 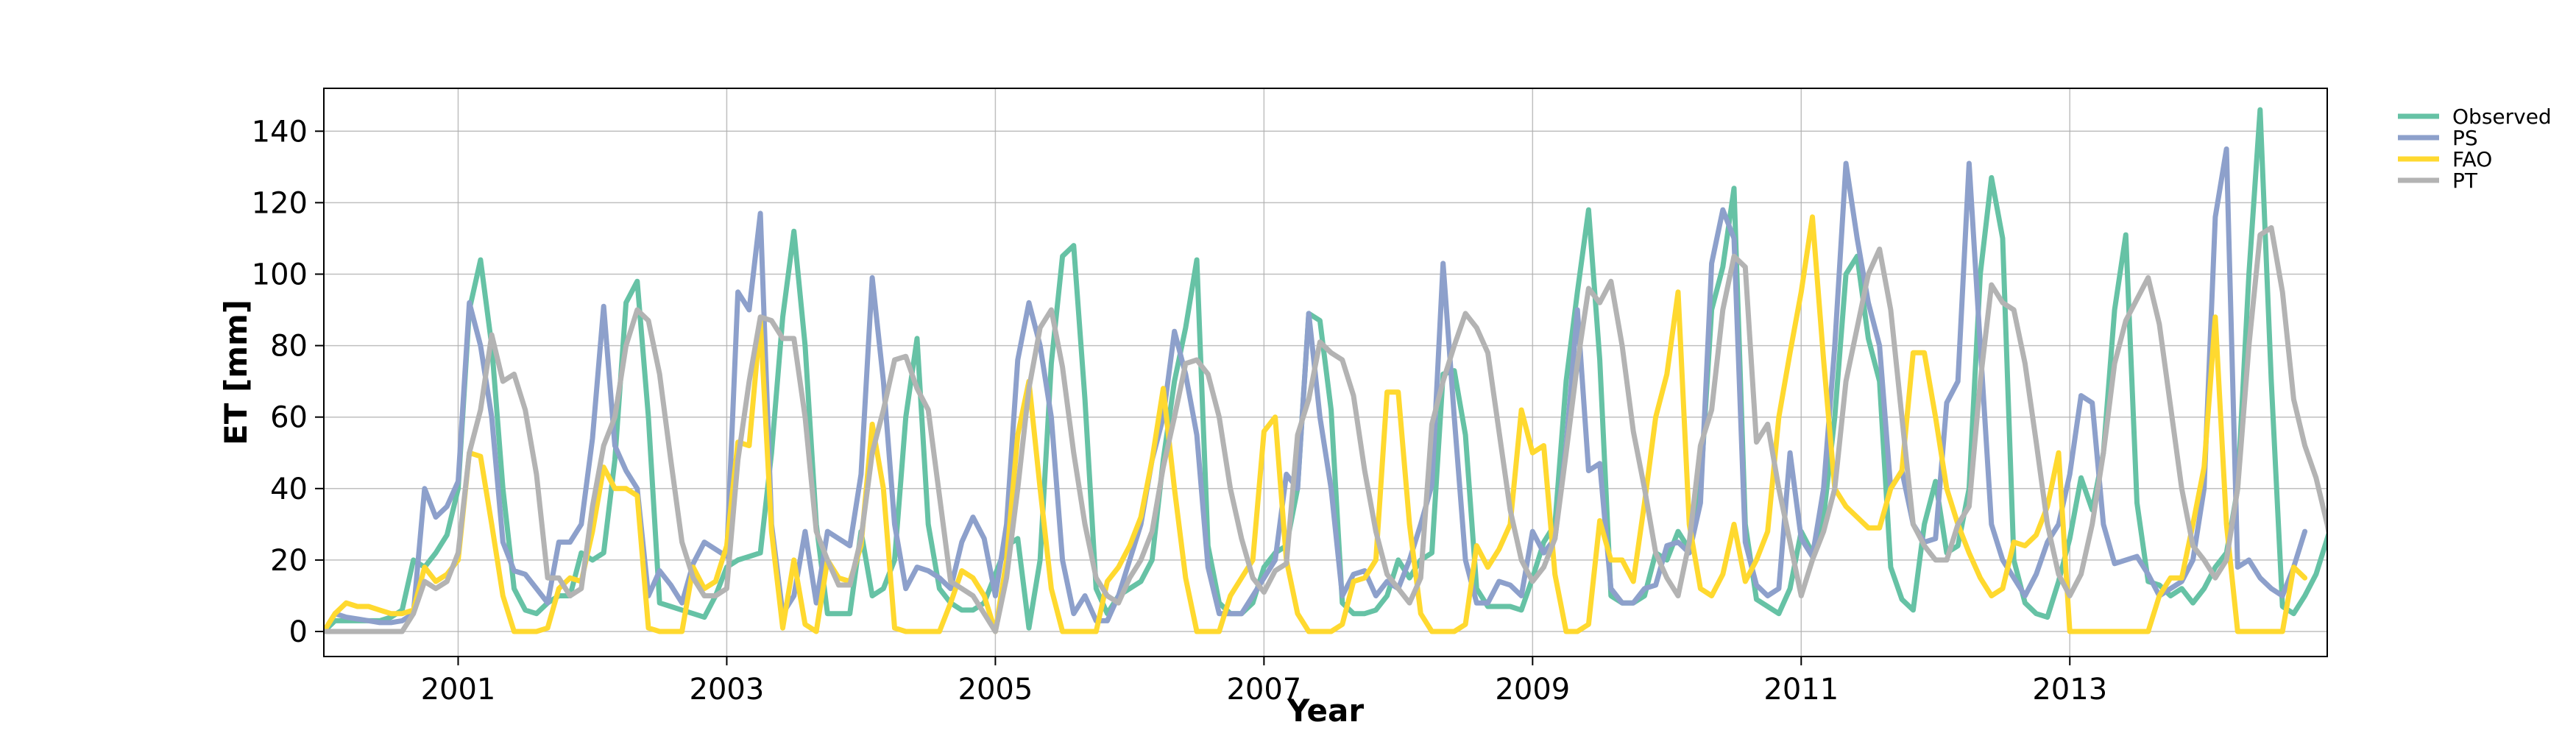 I want to click on legend-label-observed: Observed, so click(x=2502, y=117).